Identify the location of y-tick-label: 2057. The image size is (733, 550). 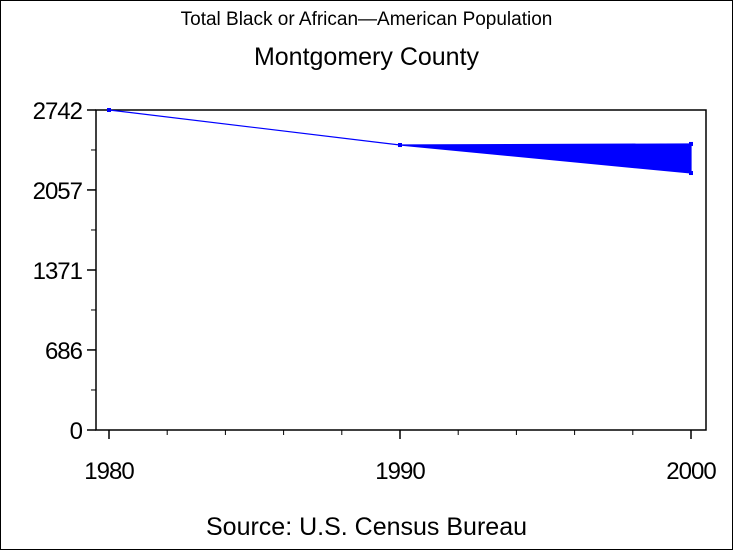
(58, 191).